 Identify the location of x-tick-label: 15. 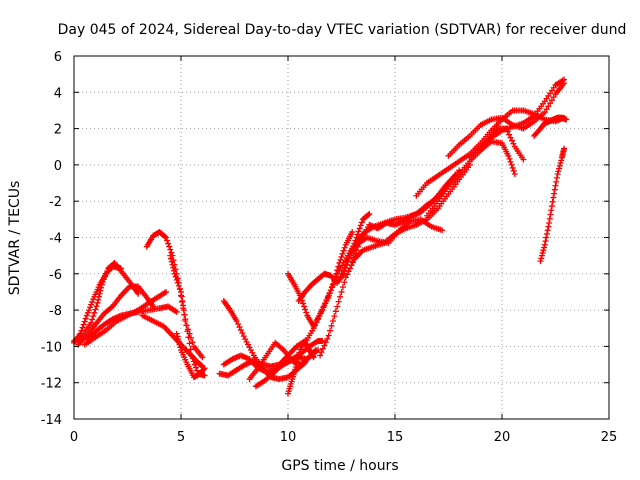
(395, 437).